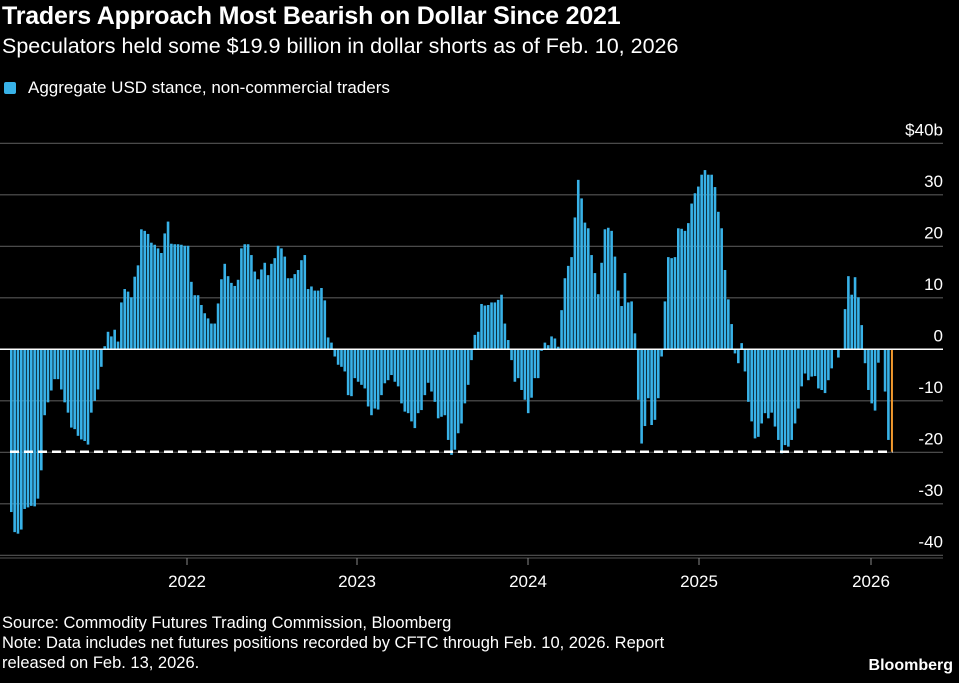 This screenshot has height=683, width=959. Describe the element at coordinates (891, 400) in the screenshot. I see `latest-bar` at that location.